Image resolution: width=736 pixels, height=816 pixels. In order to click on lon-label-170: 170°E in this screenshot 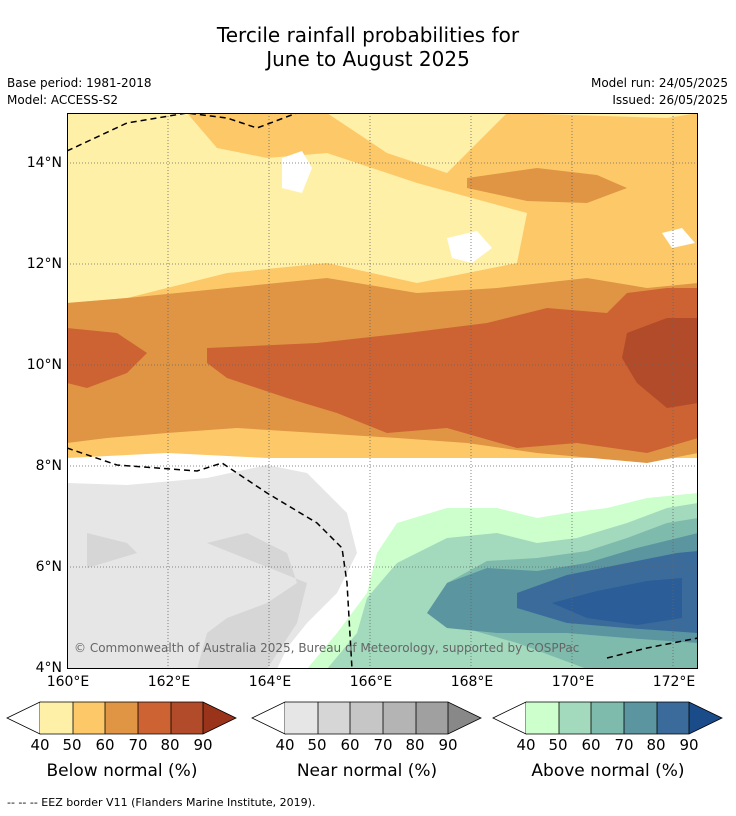, I will do `click(573, 682)`.